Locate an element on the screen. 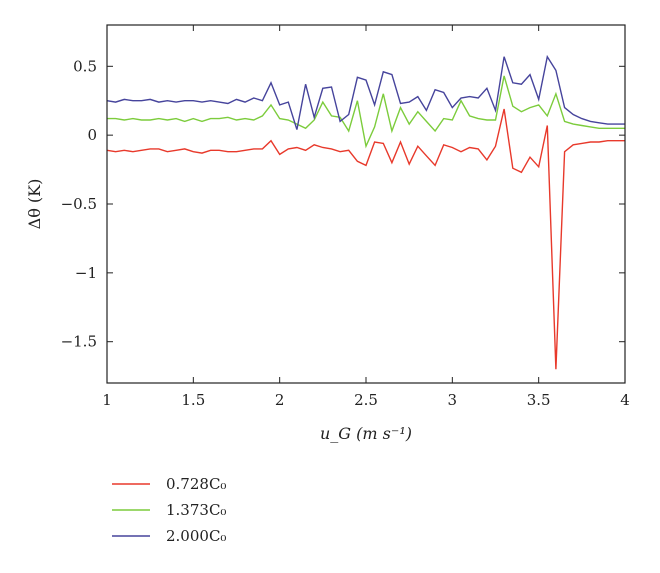 This screenshot has height=573, width=660. x-tick-label: 1.5 is located at coordinates (193, 400).